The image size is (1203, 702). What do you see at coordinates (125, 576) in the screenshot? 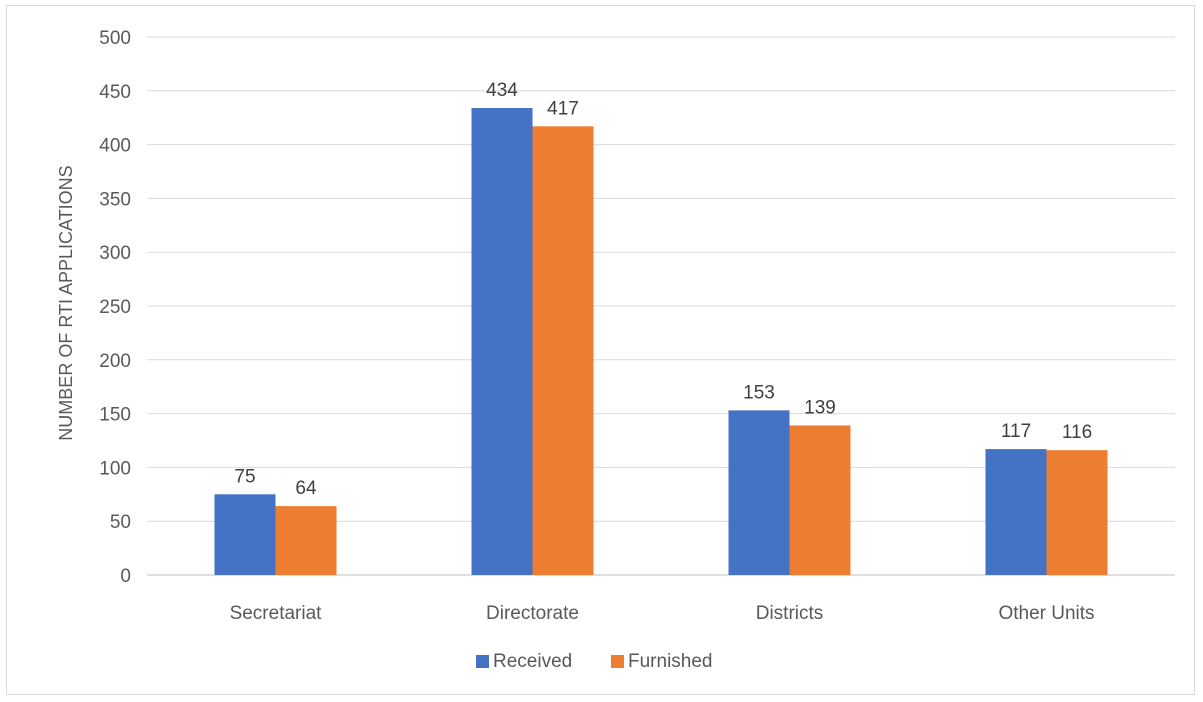
I see `y-tick-label: 0` at bounding box center [125, 576].